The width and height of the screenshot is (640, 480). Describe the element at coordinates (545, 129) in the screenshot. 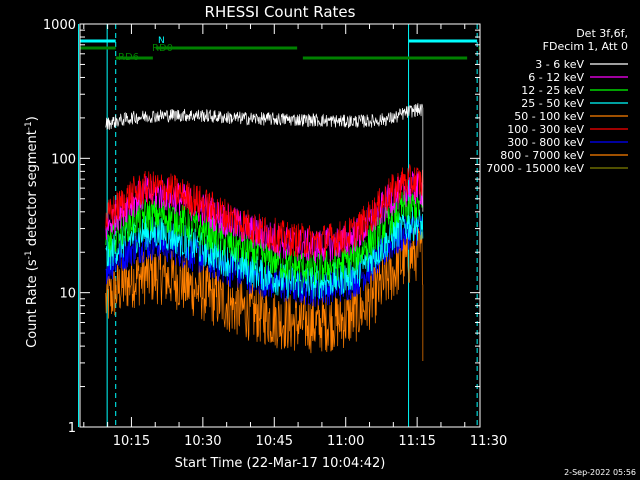

I see `legend-label-5: 100 - 300 keV` at that location.